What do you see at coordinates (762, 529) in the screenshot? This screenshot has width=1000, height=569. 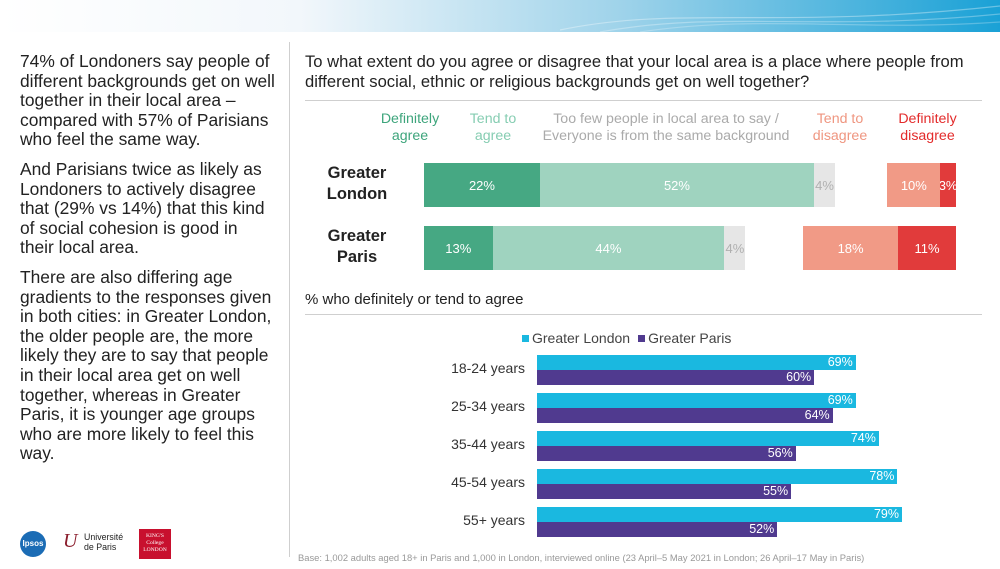 I see `bar-value-label: 52%` at bounding box center [762, 529].